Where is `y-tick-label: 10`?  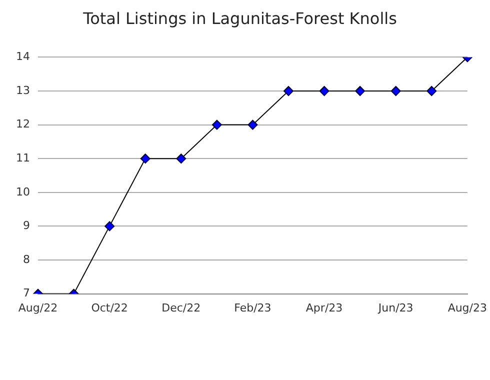 y-tick-label: 10 is located at coordinates (23, 191).